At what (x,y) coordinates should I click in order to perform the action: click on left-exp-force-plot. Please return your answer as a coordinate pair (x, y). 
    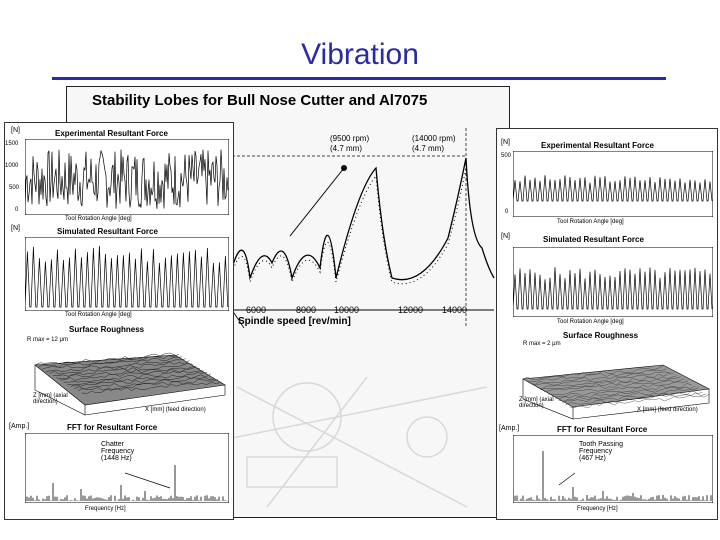
    Looking at the image, I should click on (127, 177).